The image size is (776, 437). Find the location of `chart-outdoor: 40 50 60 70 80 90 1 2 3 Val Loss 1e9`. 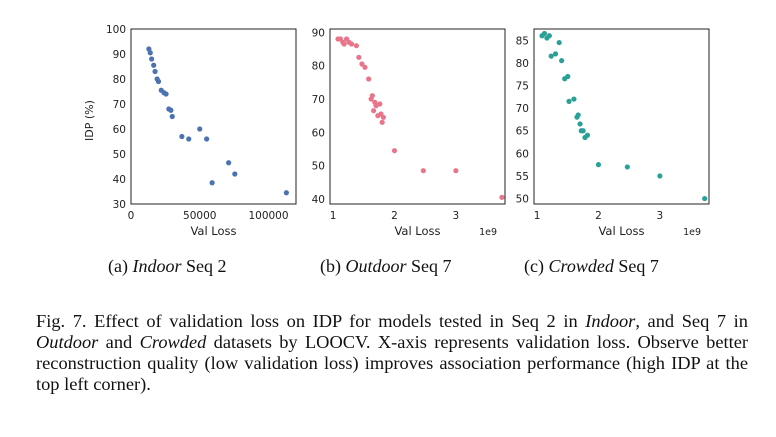

chart-outdoor: 40 50 60 70 80 90 1 2 3 Val Loss 1e9 is located at coordinates (409, 132).